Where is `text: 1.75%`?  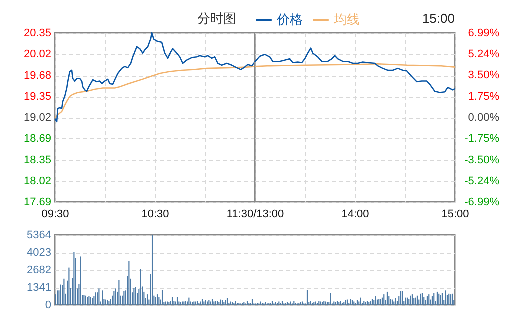 text: 1.75% is located at coordinates (484, 96).